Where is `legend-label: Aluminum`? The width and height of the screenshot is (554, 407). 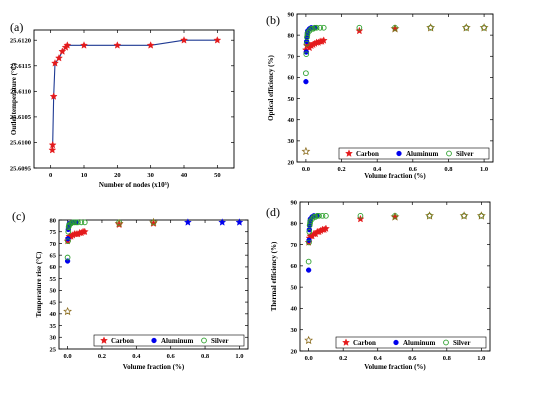 legend-label: Aluminum is located at coordinates (419, 343).